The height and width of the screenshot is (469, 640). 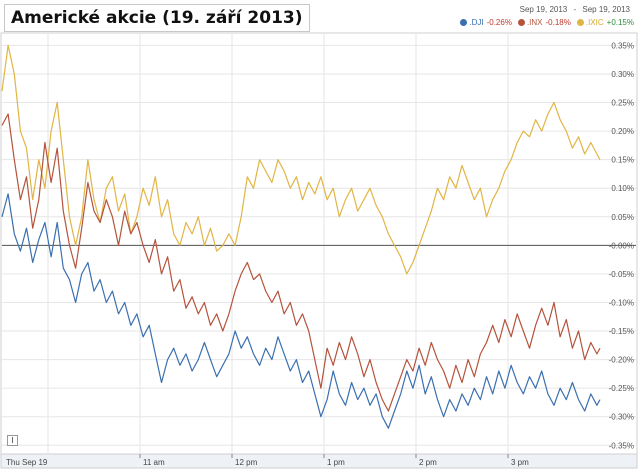 I want to click on x-tick-label: 1 pm, so click(x=336, y=462).